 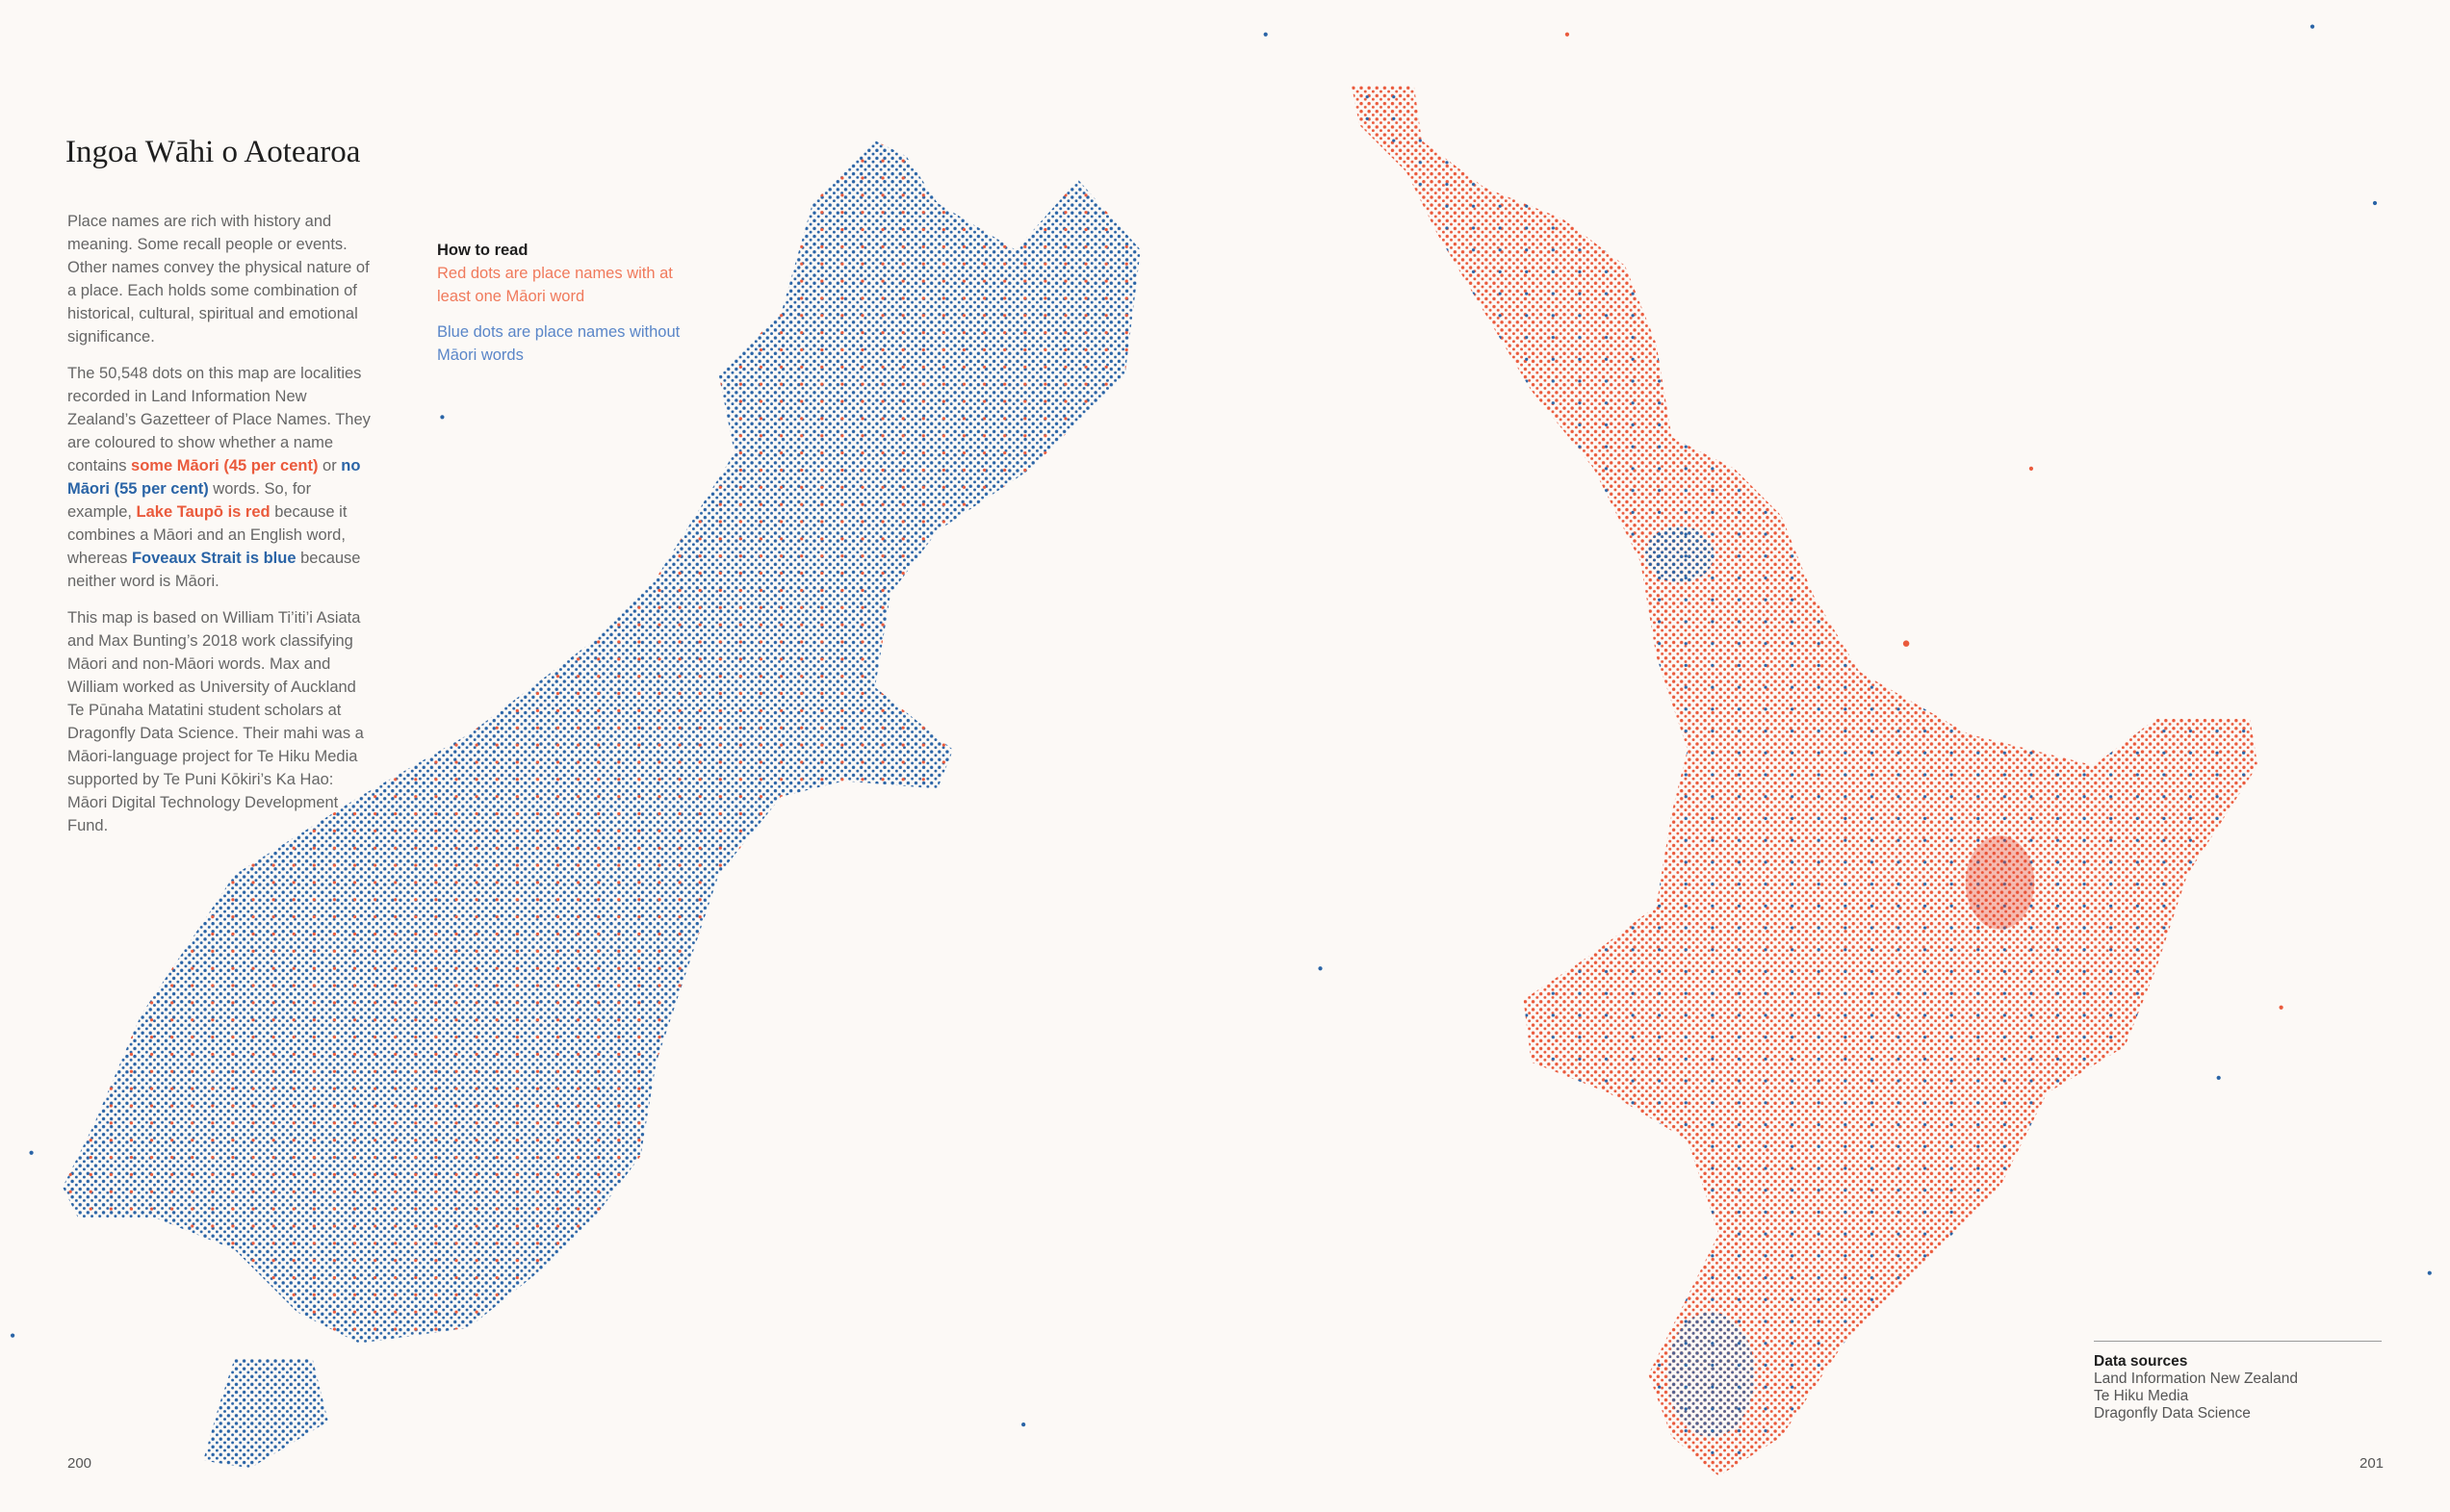 What do you see at coordinates (2142, 1396) in the screenshot?
I see `source-item: Te Hiku Media` at bounding box center [2142, 1396].